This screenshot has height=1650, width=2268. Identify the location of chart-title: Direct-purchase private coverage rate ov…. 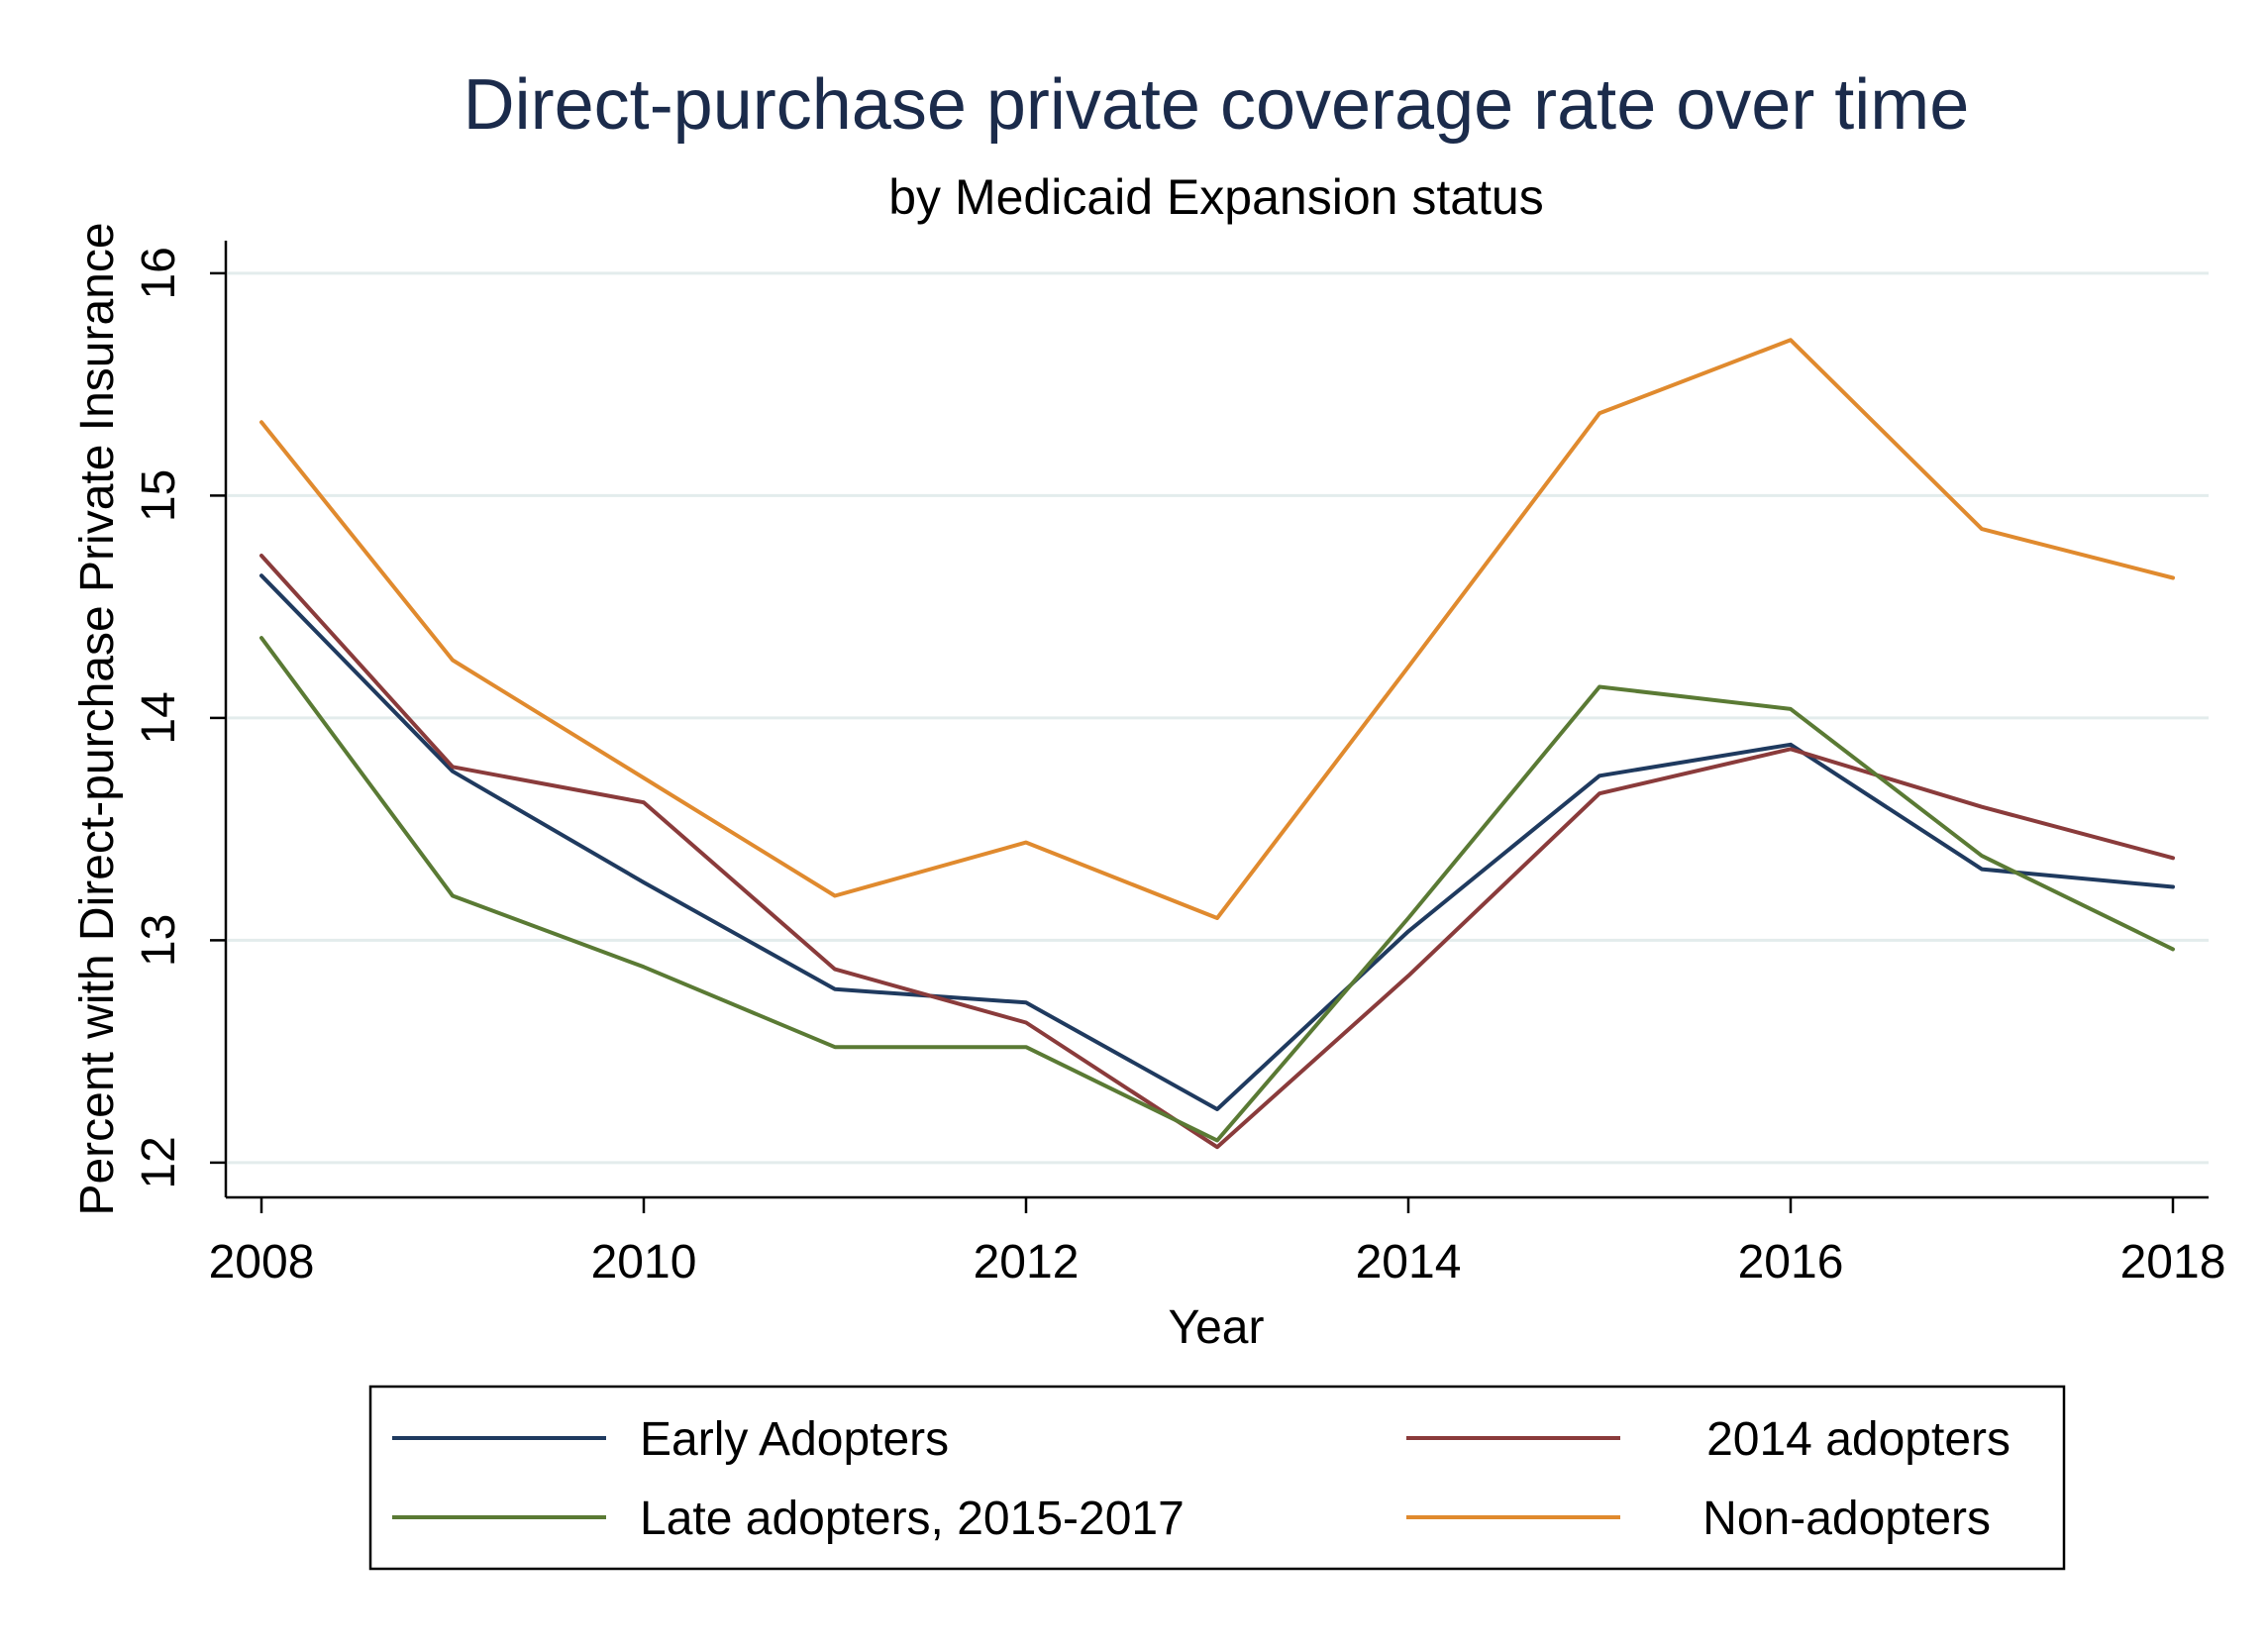
(1217, 105).